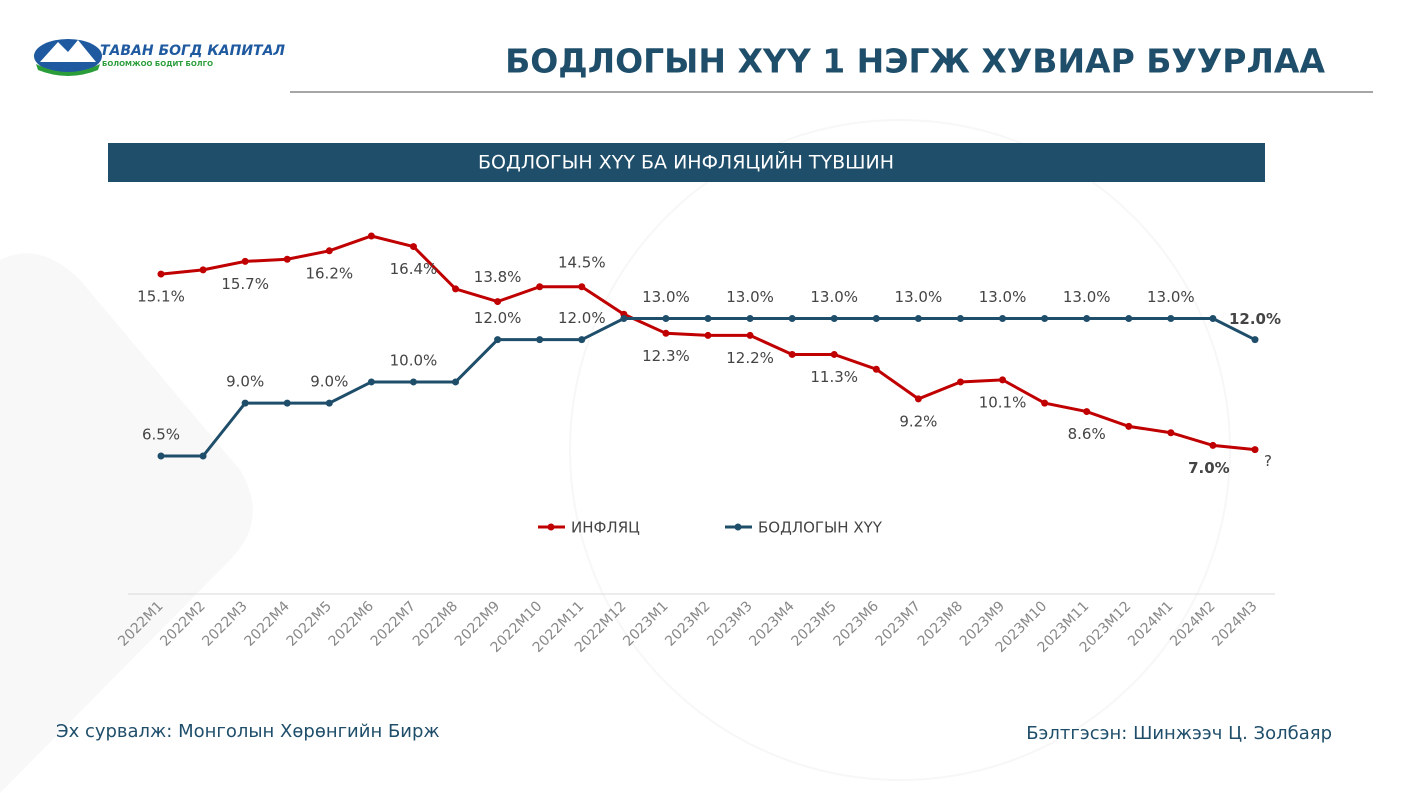 Image resolution: width=1412 pixels, height=793 pixels. I want to click on data-label: 15.7%, so click(245, 284).